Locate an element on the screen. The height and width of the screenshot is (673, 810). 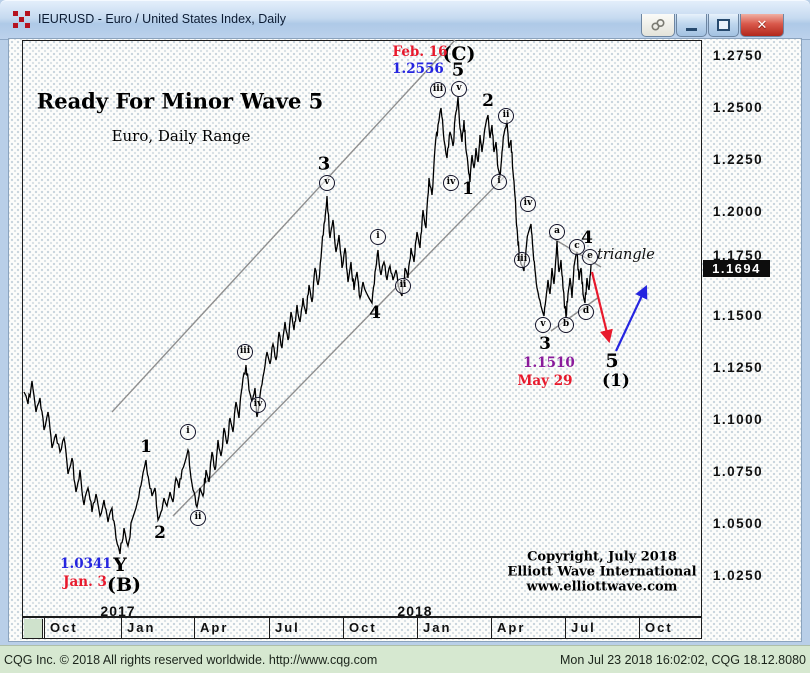
price-date-annotation: 1.1510 is located at coordinates (549, 363).